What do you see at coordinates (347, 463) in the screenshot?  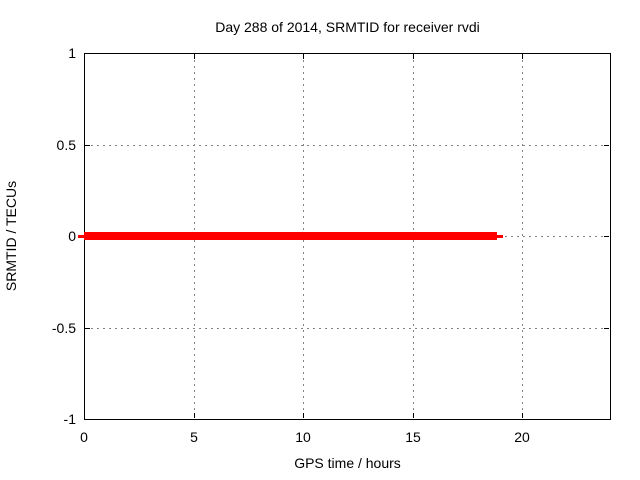 I see `x-axis-title: GPS time / hours` at bounding box center [347, 463].